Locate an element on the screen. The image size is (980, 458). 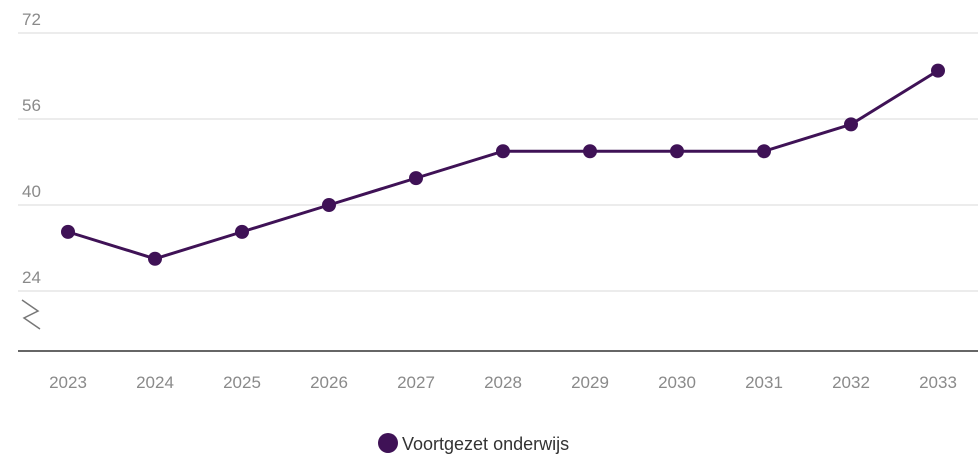
x-tick-label: 2032 is located at coordinates (851, 382).